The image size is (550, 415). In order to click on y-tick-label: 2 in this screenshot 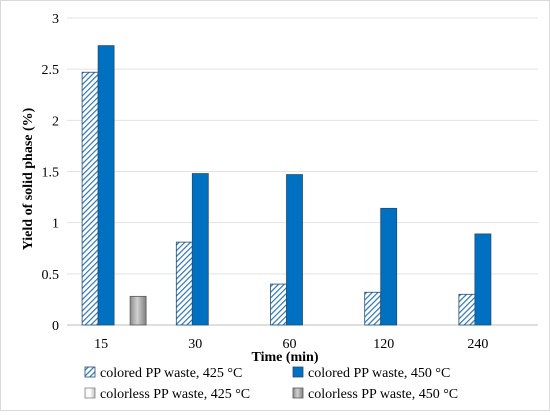, I will do `click(55, 121)`.